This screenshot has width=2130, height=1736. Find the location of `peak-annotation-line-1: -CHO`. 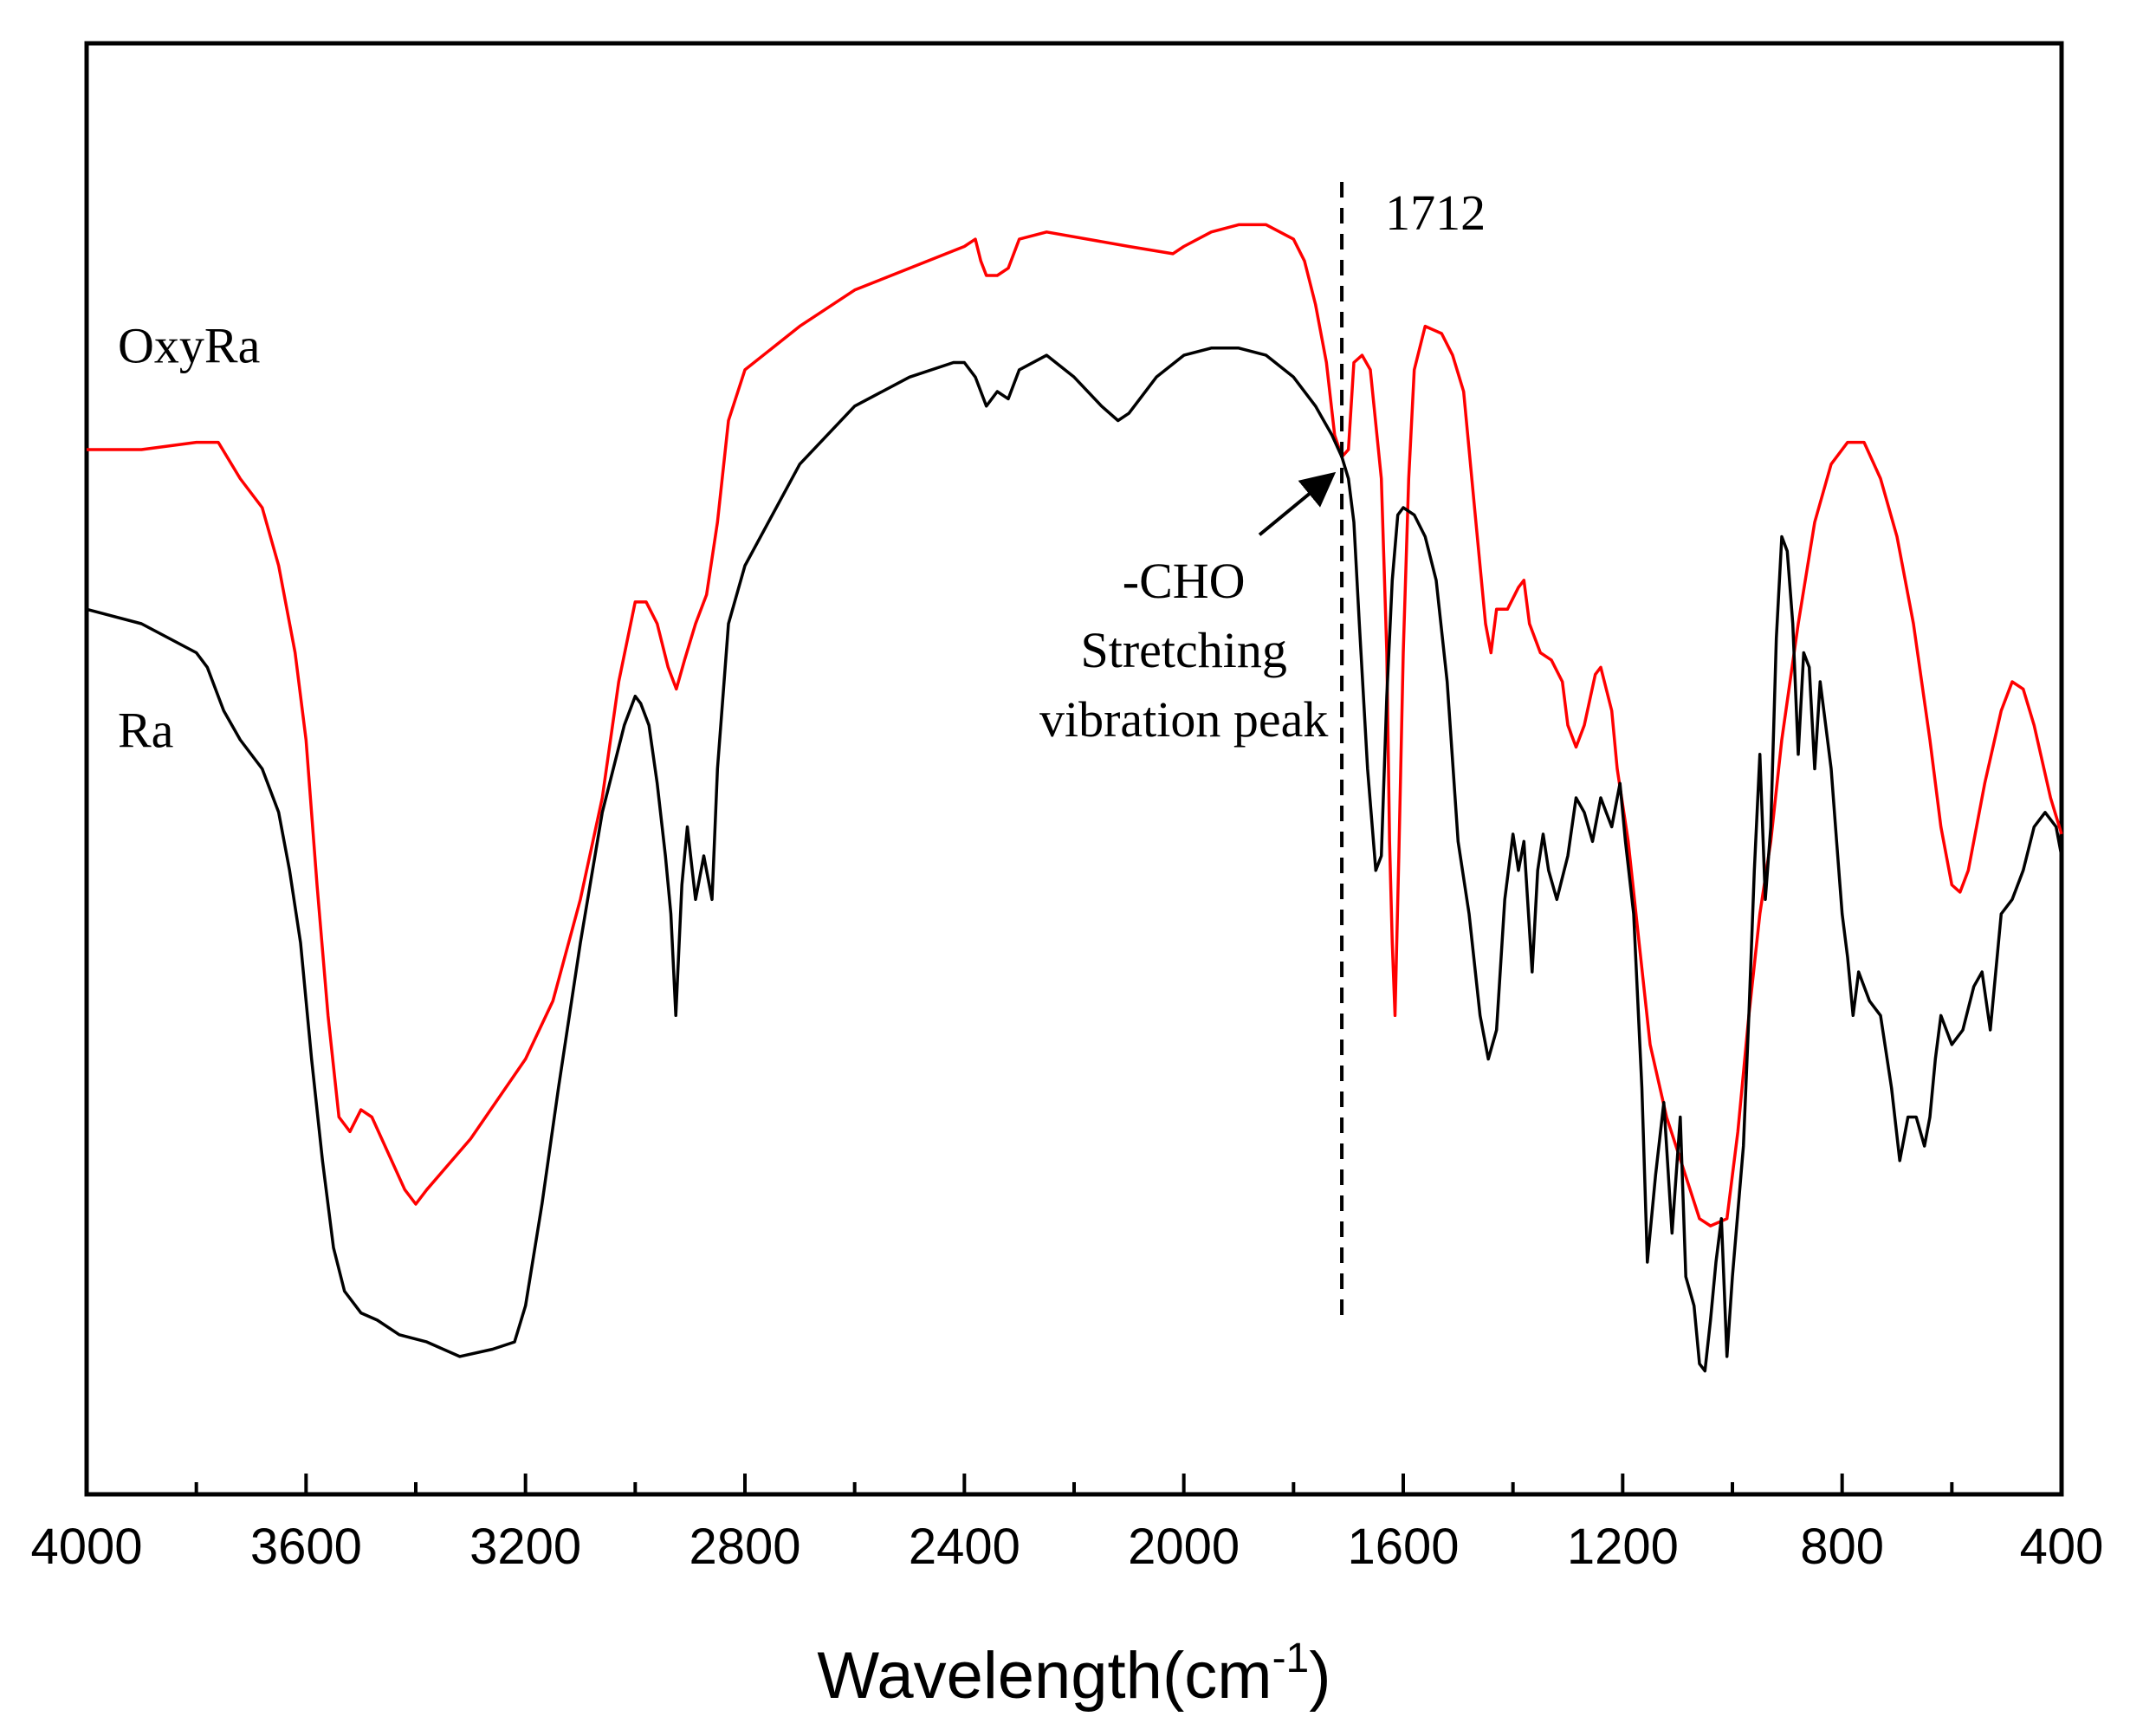

peak-annotation-line-1: -CHO is located at coordinates (1184, 581).